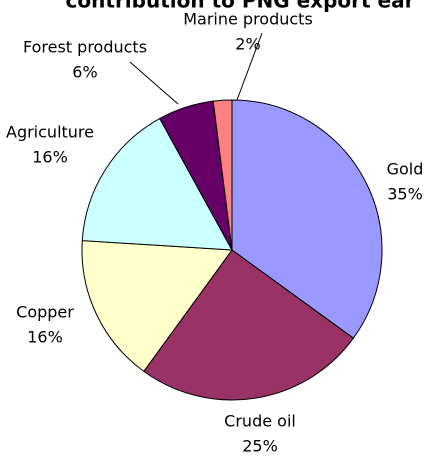  I want to click on slice-label: Copper, so click(45, 312).